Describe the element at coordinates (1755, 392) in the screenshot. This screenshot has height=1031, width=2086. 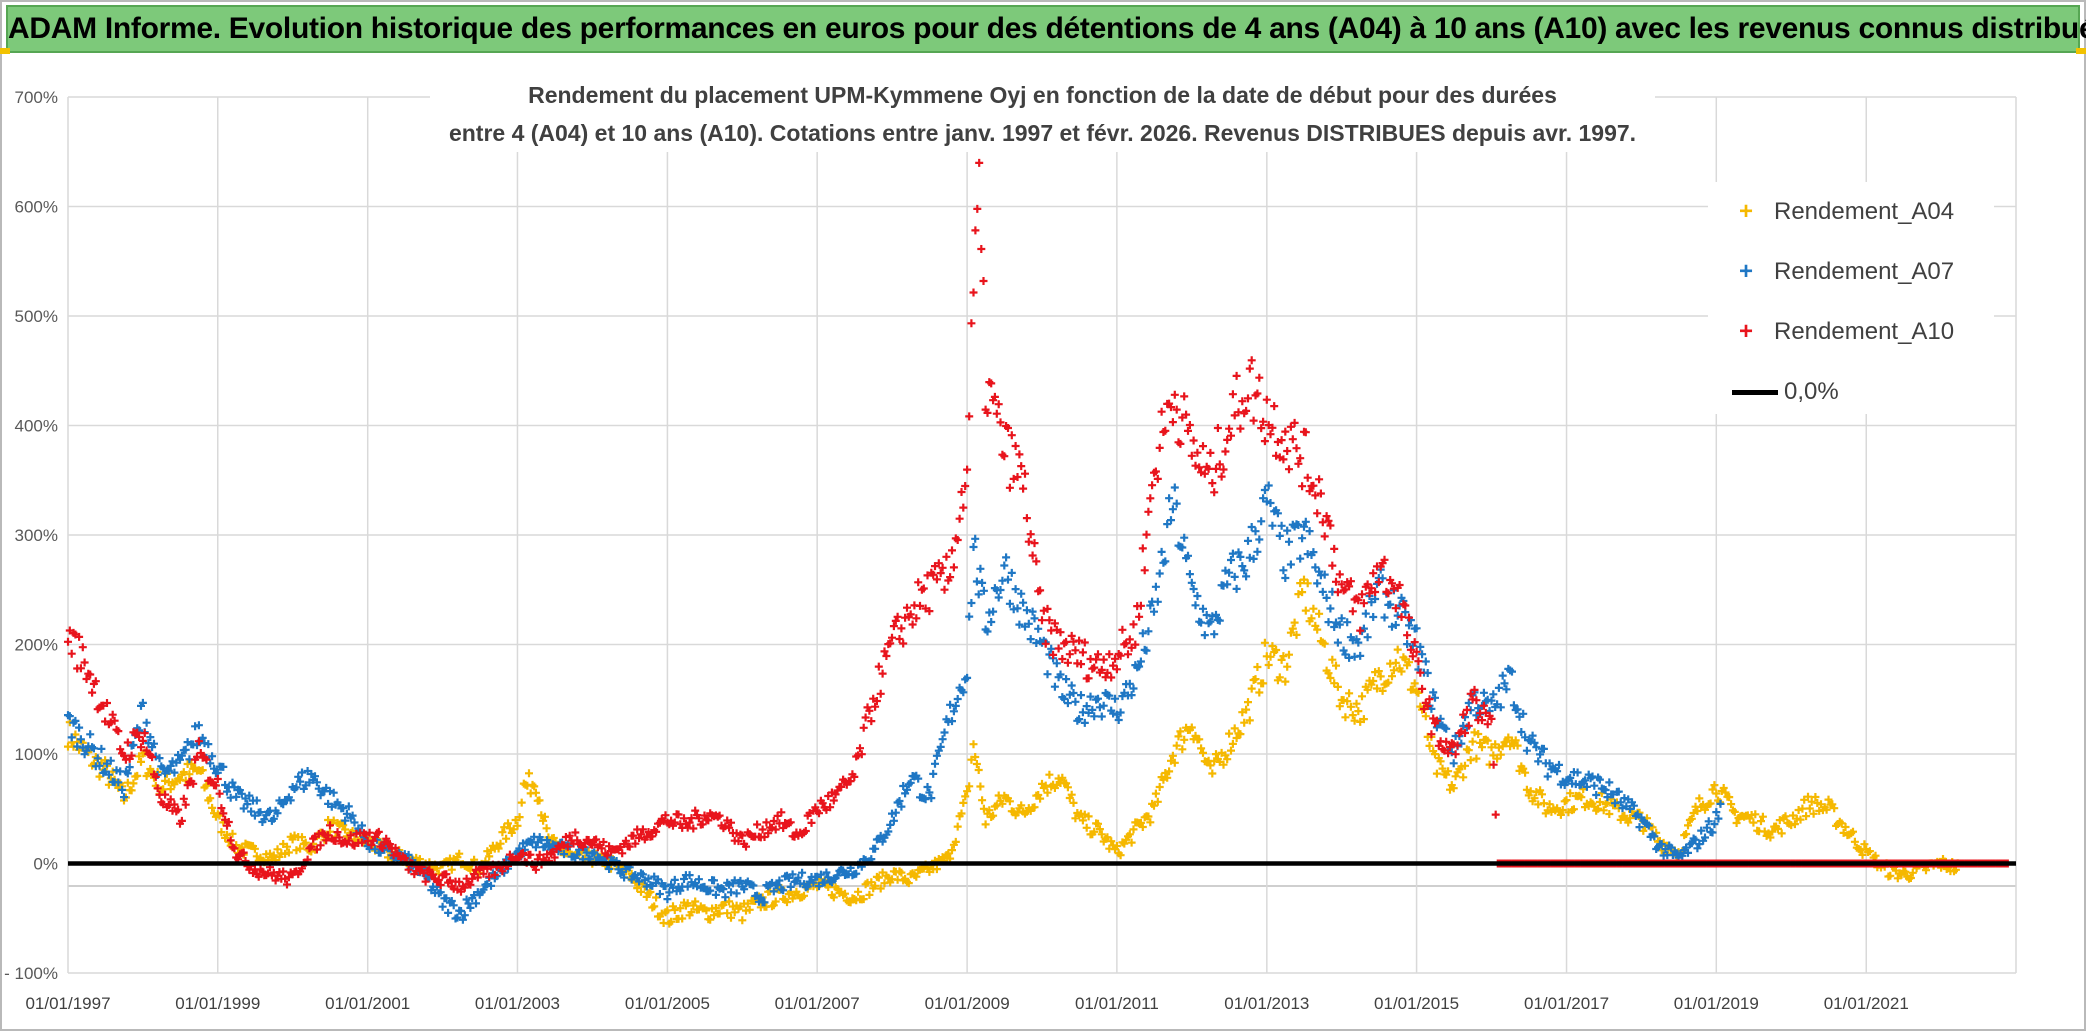
I see `legend-line-zero` at that location.